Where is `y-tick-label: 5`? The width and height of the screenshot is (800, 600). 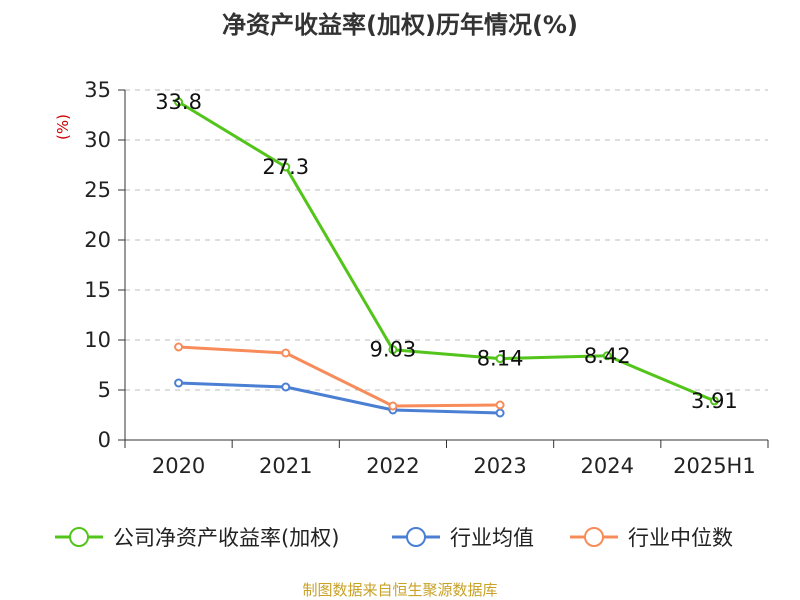 y-tick-label: 5 is located at coordinates (104, 390).